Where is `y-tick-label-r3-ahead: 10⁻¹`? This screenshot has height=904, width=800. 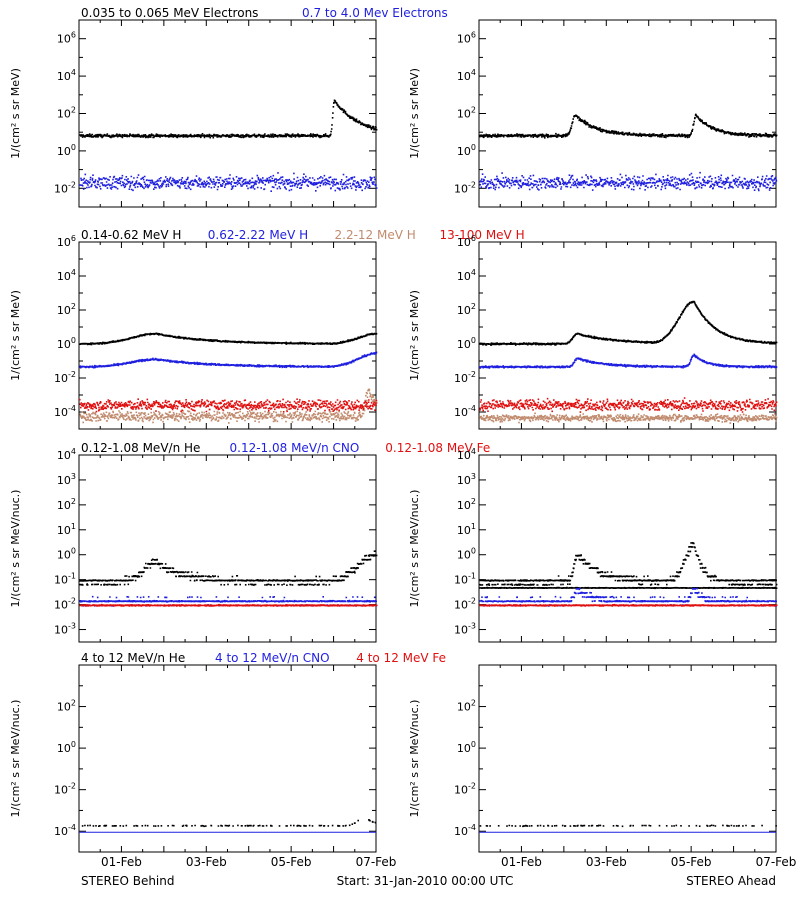 y-tick-label-r3-ahead: 10⁻¹ is located at coordinates (465, 579).